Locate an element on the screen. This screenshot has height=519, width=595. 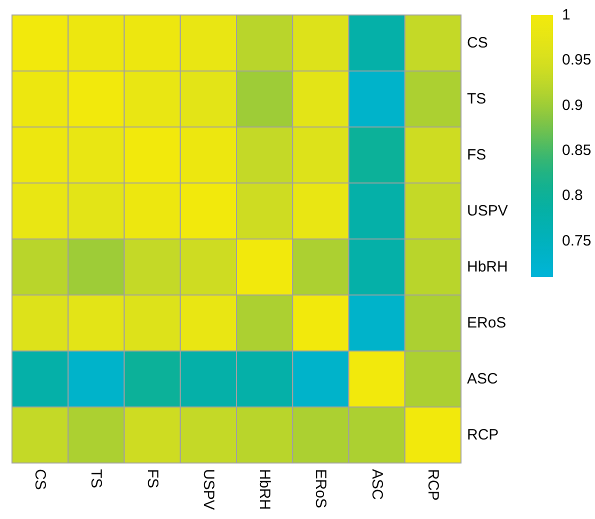
color-bar-label: 1 is located at coordinates (566, 15).